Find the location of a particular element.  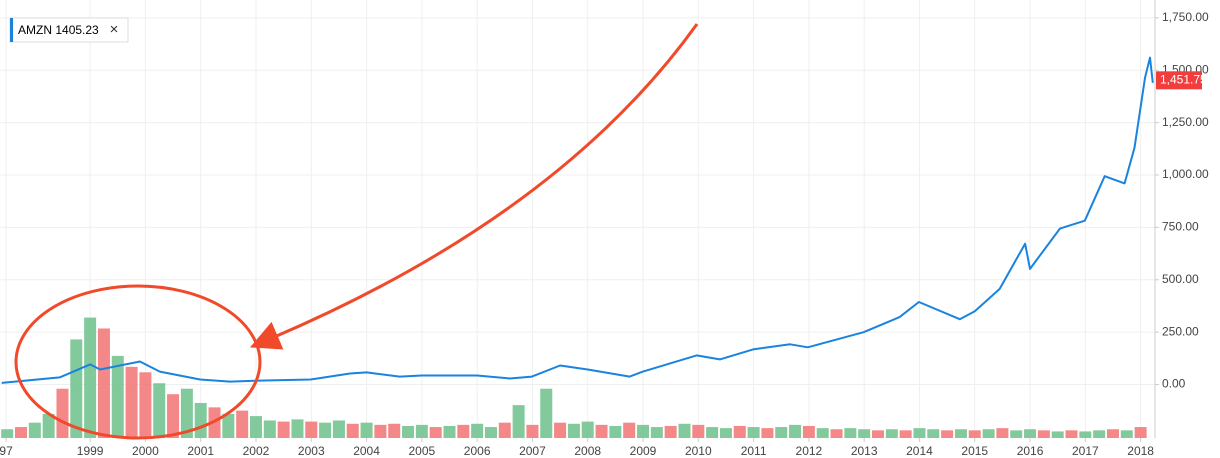

y-tick-label: 0.00 is located at coordinates (1174, 384).